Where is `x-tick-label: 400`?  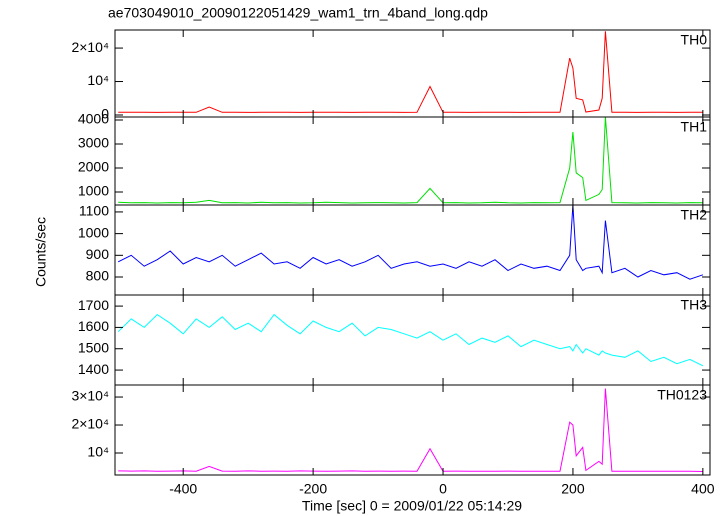 x-tick-label: 400 is located at coordinates (703, 489).